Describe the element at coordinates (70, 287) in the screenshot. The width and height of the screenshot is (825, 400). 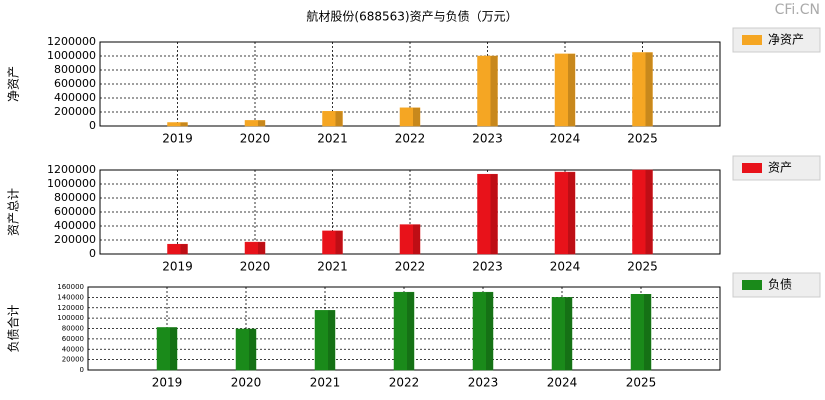
I see `y-tick-label: 160000` at that location.